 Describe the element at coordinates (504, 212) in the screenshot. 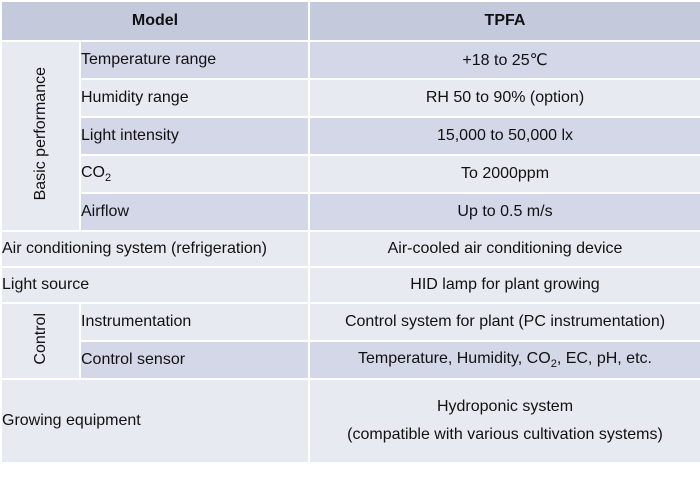

I see `value-airflow: Up to 0.5 m/s` at that location.